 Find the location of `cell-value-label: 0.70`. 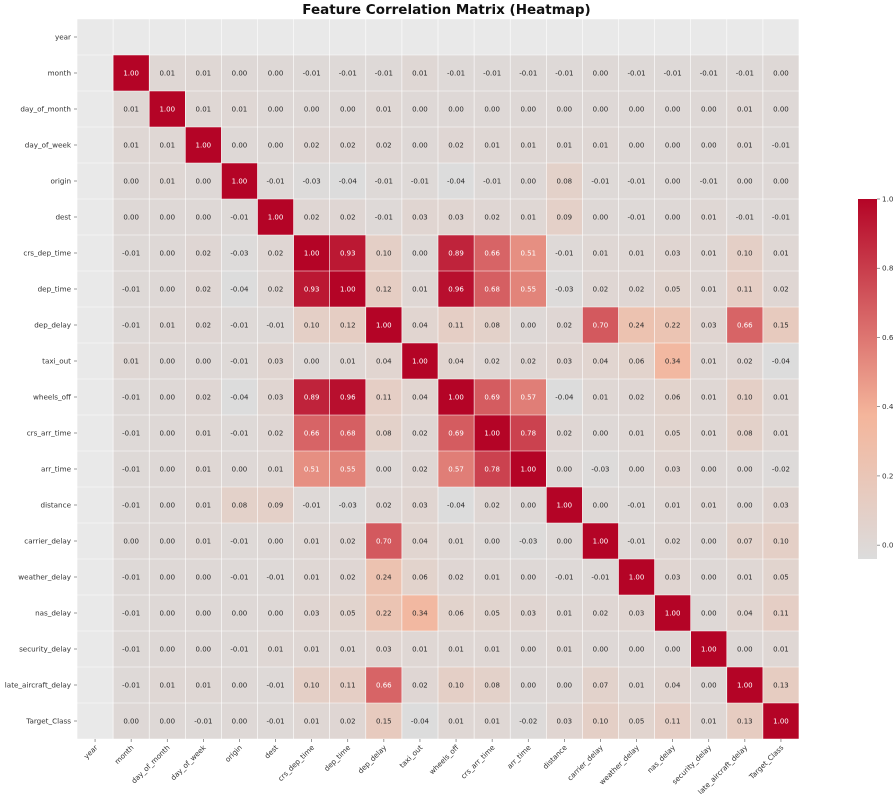

cell-value-label: 0.70 is located at coordinates (384, 542).